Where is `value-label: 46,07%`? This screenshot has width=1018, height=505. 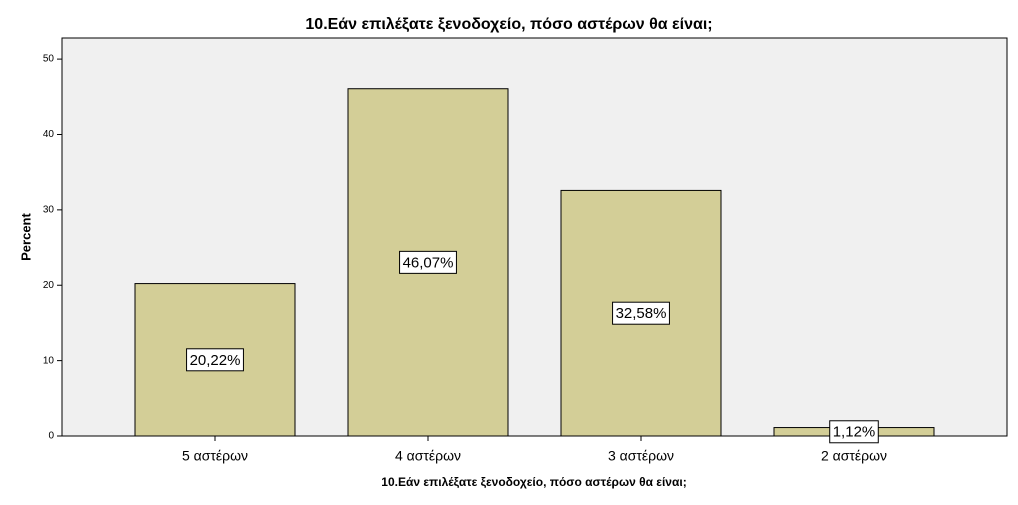 value-label: 46,07% is located at coordinates (428, 262).